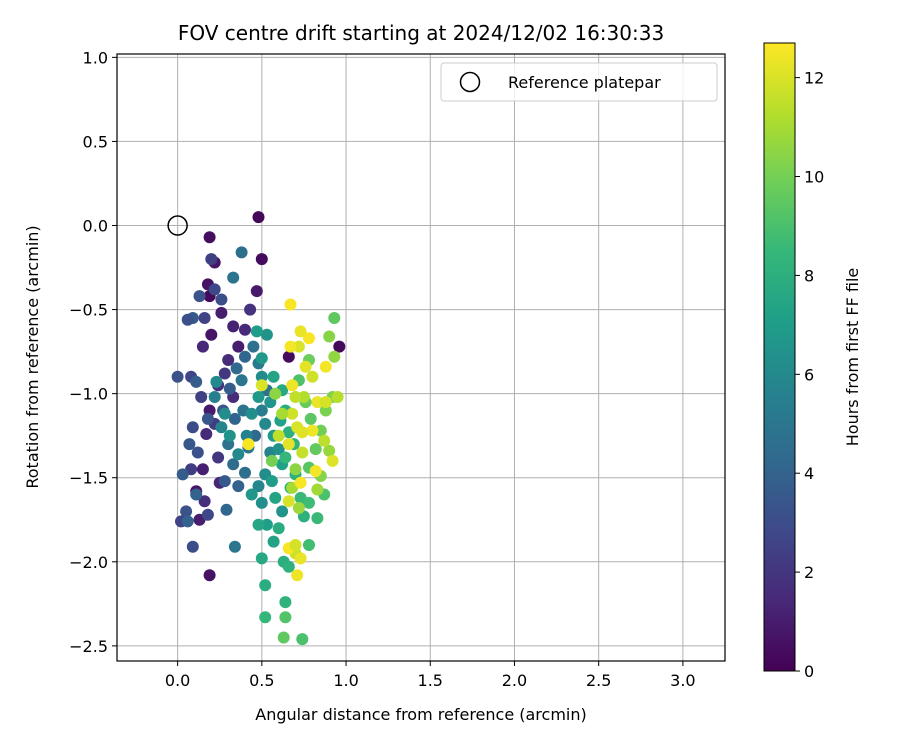  Describe the element at coordinates (88, 310) in the screenshot. I see `y-tick-label: −0.5` at that location.